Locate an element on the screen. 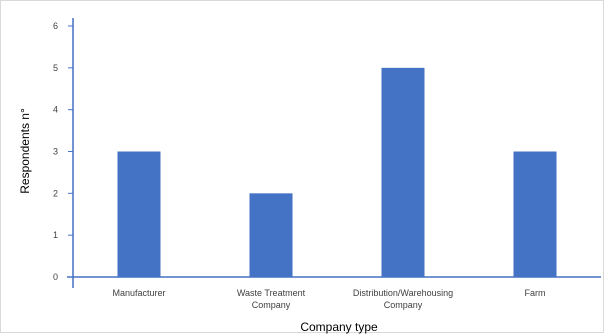 This screenshot has height=334, width=604. category-label: Distribution/Warehousing is located at coordinates (403, 293).